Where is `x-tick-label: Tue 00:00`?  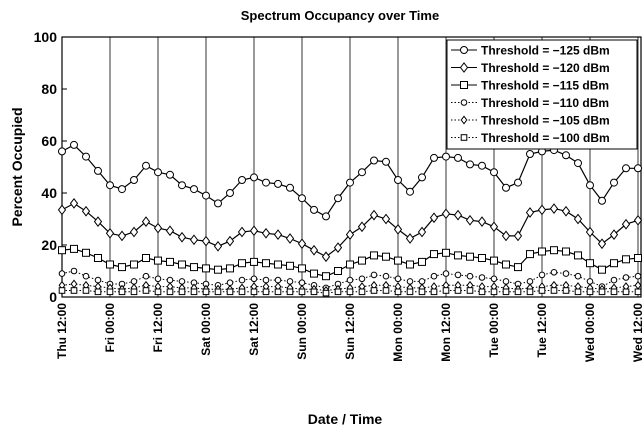 x-tick-label: Tue 00:00 is located at coordinates (494, 330).